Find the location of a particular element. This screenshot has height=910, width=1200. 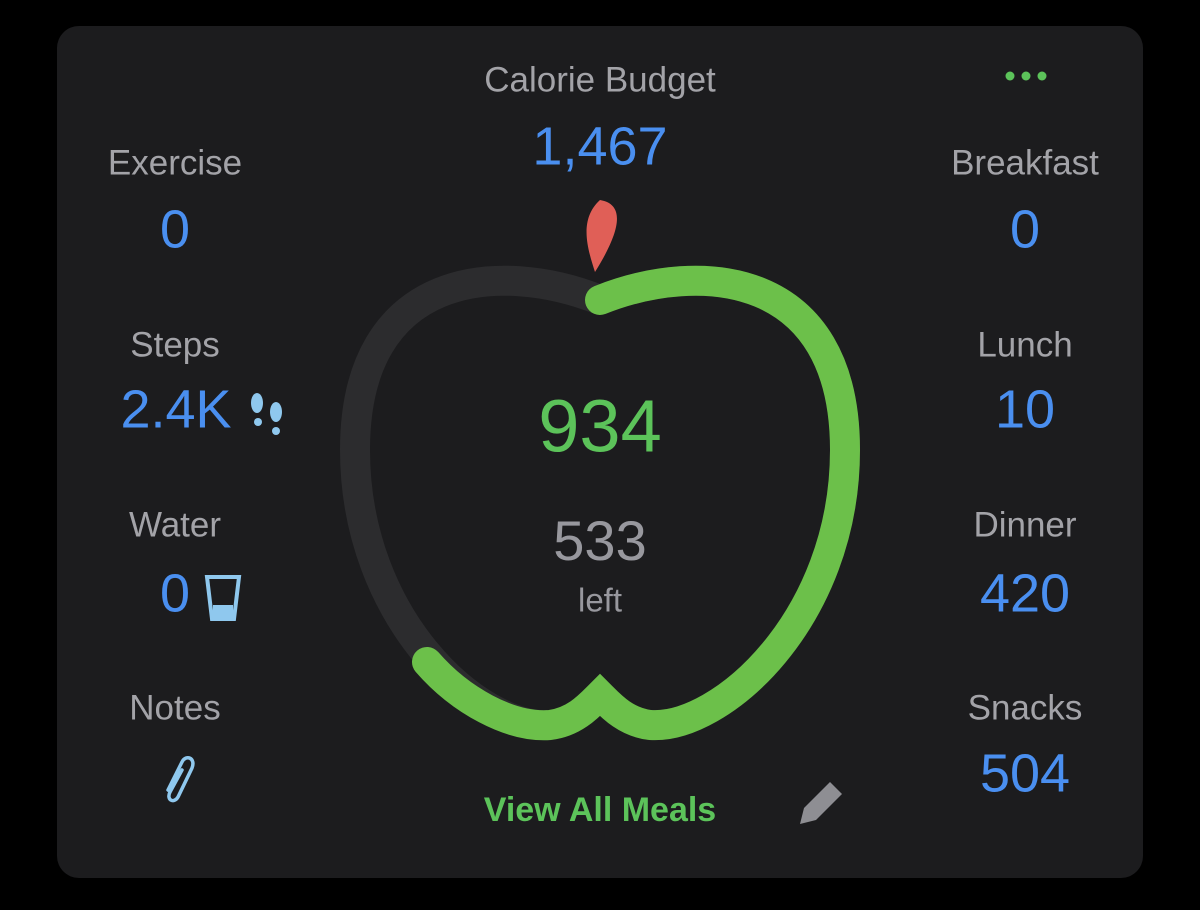

steps: Steps 2.4K is located at coordinates (201, 382).